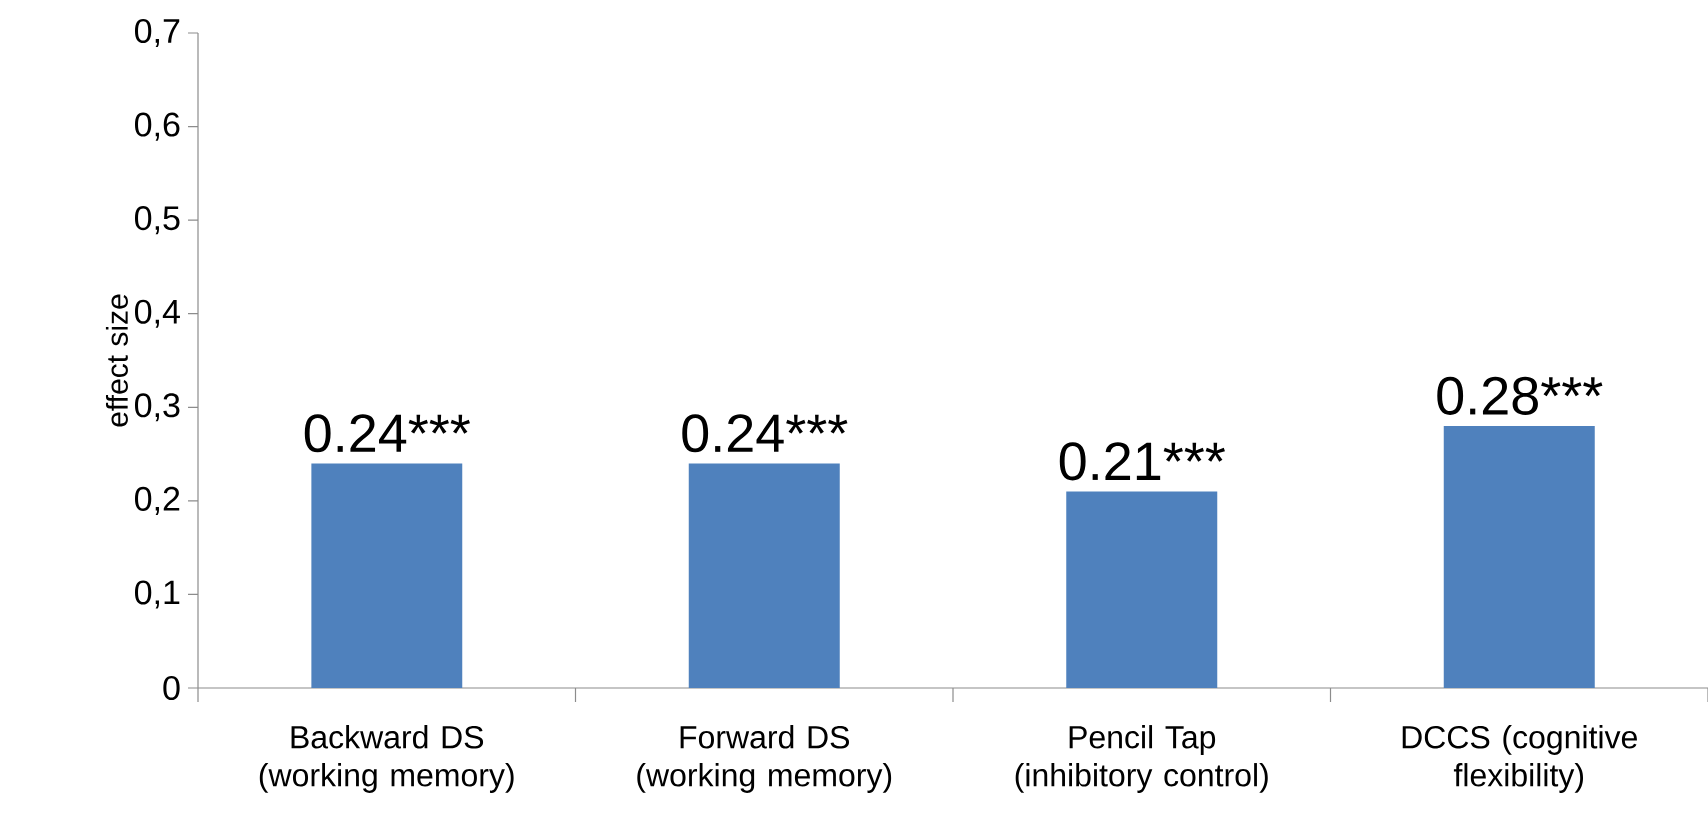  Describe the element at coordinates (157, 594) in the screenshot. I see `y-tick-label: 0,1` at that location.